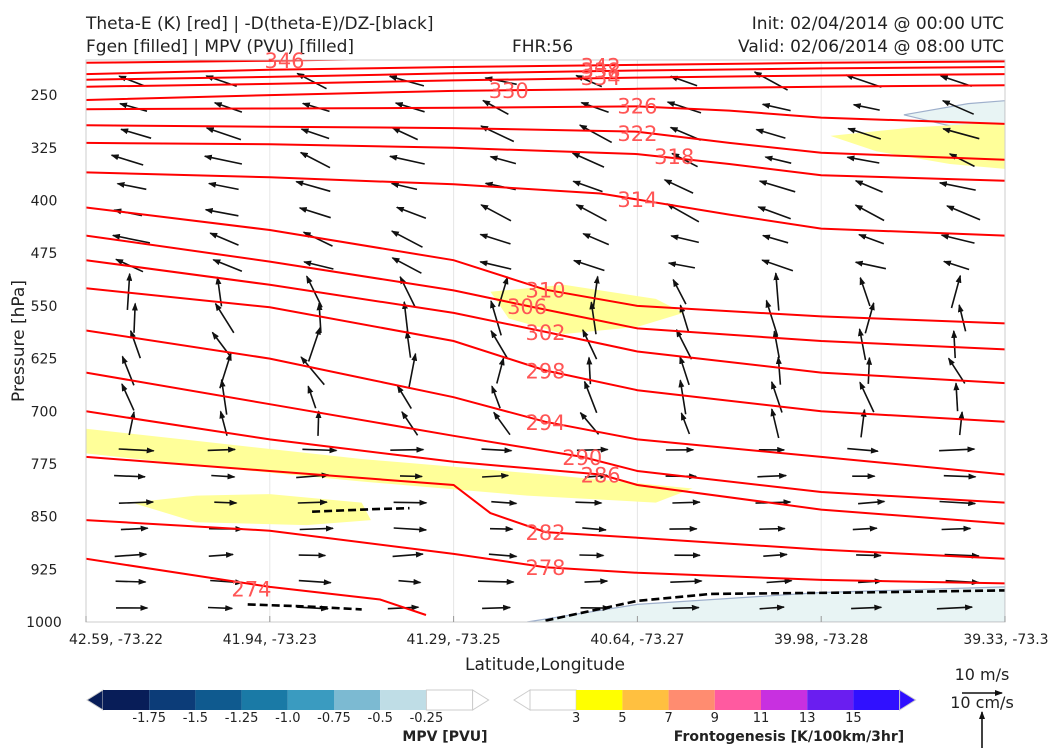  I want to click on mpv-colorbar-tick: -0.25, so click(427, 718).